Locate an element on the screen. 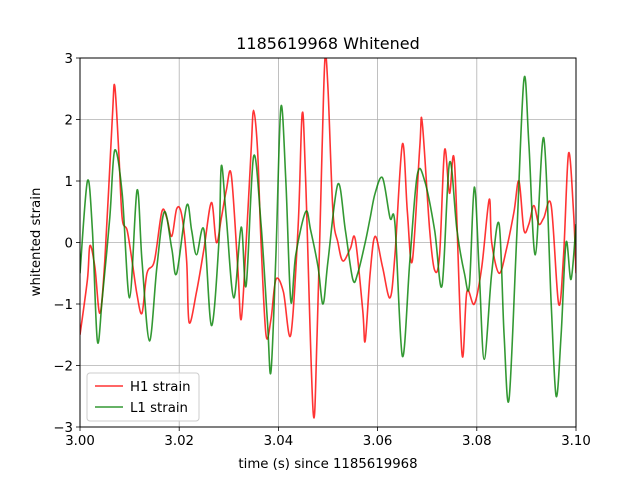  legend: H1 strain L1 strain is located at coordinates (143, 397).